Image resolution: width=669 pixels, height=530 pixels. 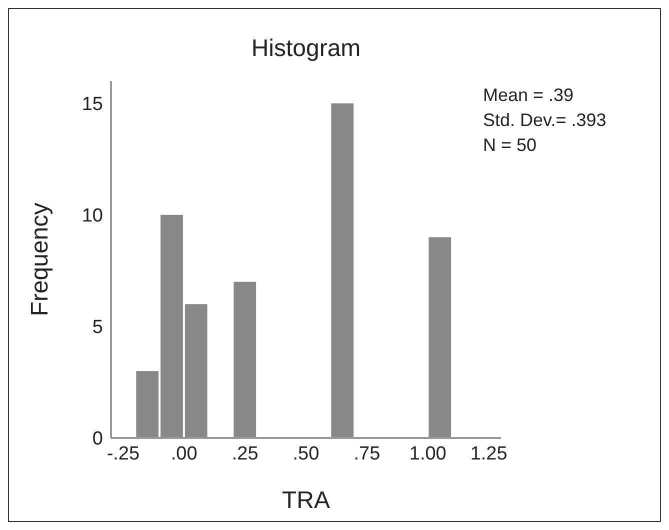 I want to click on x-axis-title: TRA, so click(x=306, y=500).